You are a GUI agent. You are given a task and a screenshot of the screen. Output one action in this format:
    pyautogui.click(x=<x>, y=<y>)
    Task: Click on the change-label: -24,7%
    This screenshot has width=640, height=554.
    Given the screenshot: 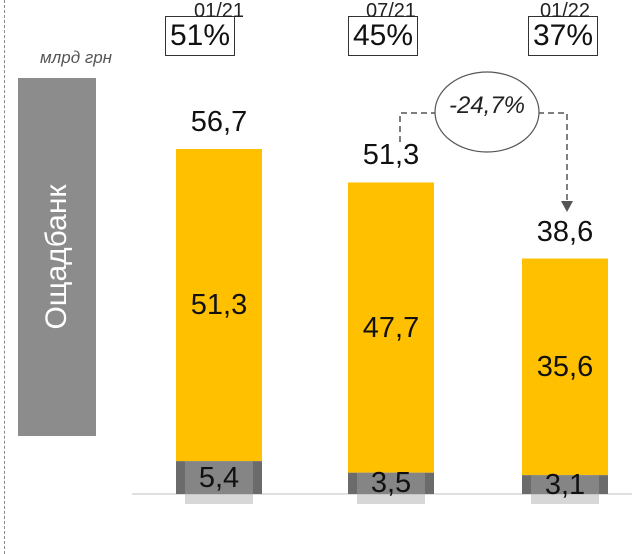 What is the action you would take?
    pyautogui.click(x=487, y=105)
    